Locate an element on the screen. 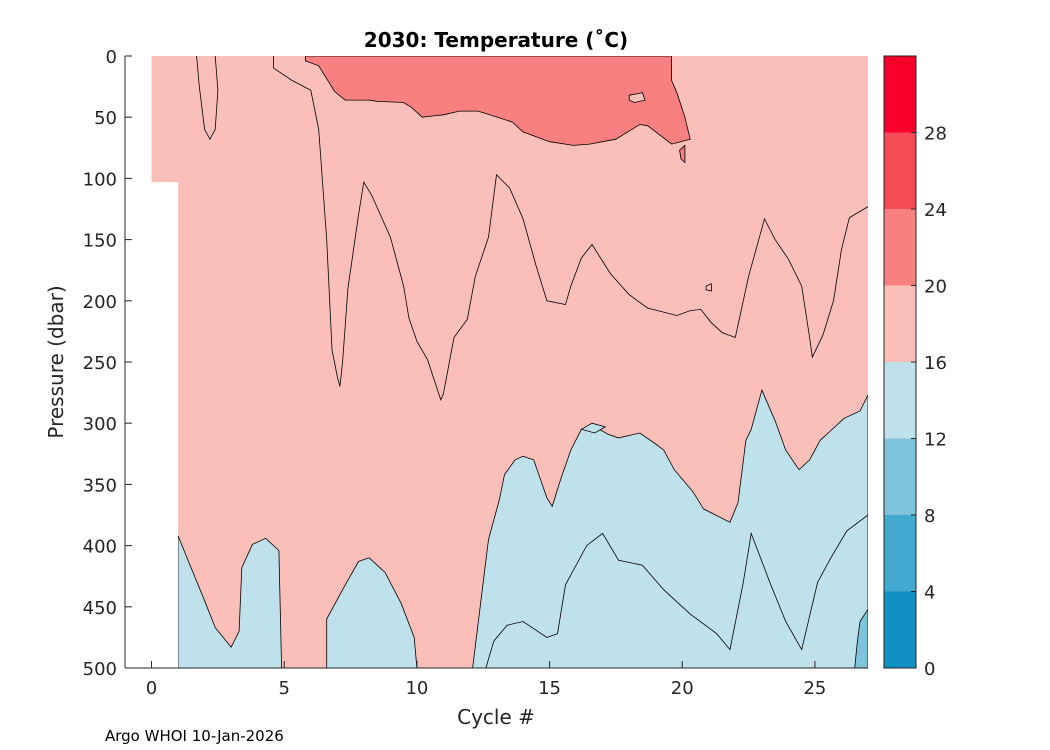 This screenshot has height=750, width=1050. colorbar-tick-label: 8 is located at coordinates (929, 516).